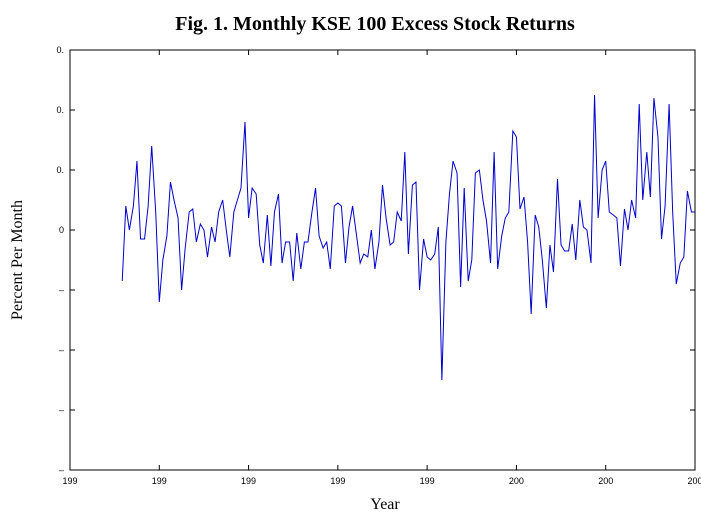 Image resolution: width=701 pixels, height=514 pixels. Describe the element at coordinates (385, 504) in the screenshot. I see `x-axis-label: Year` at that location.